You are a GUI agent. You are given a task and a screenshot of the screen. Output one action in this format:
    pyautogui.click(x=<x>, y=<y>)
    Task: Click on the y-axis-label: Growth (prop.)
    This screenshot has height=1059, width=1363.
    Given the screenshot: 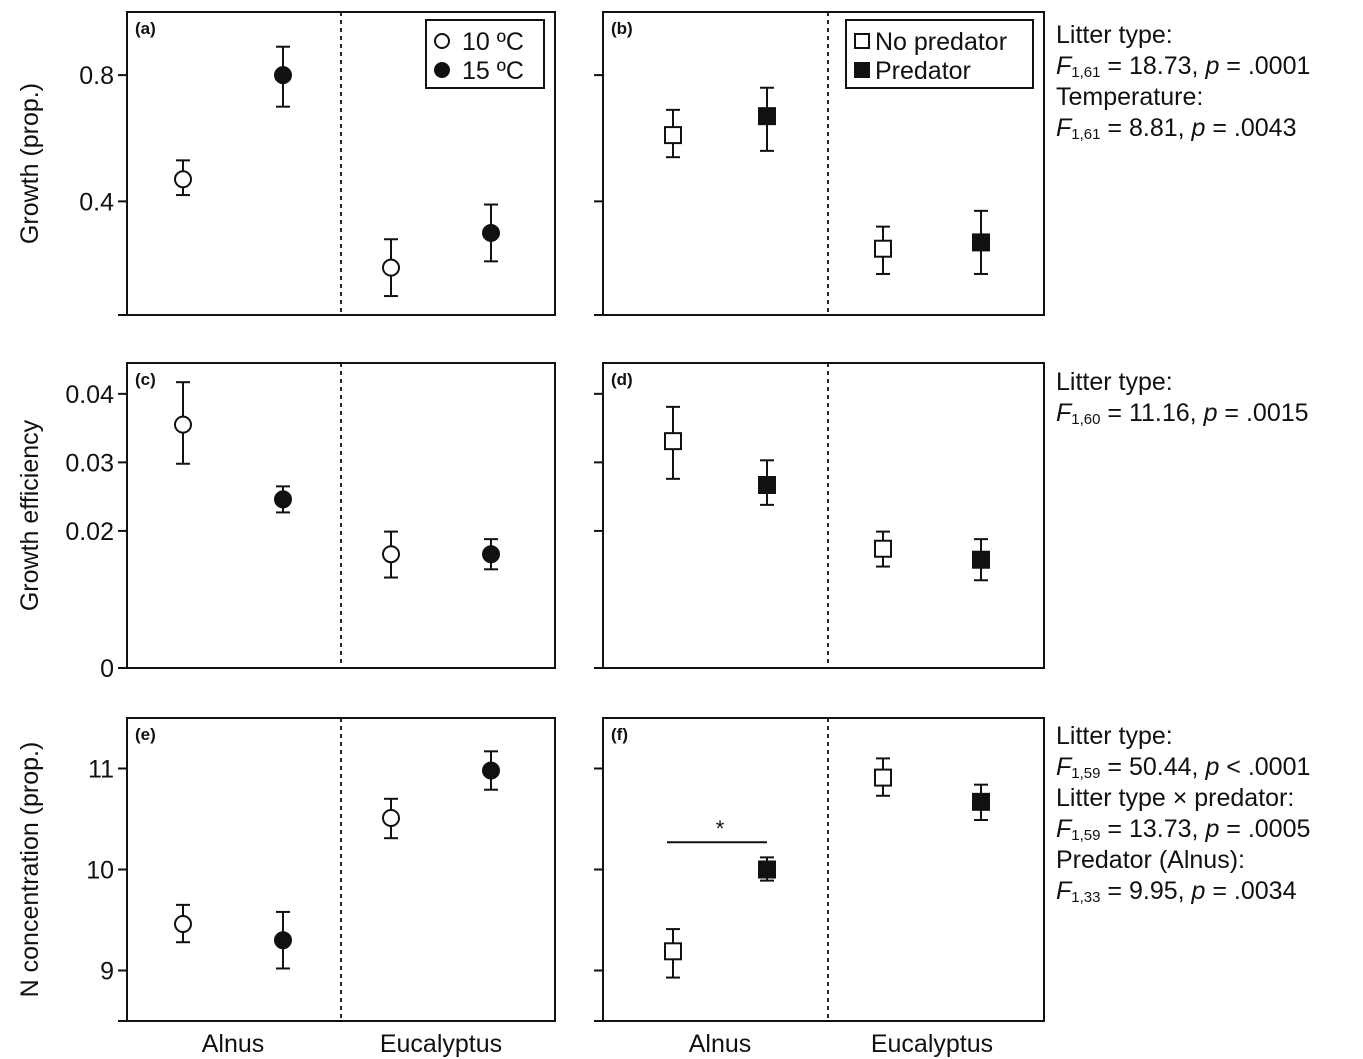 What is the action you would take?
    pyautogui.click(x=30, y=163)
    